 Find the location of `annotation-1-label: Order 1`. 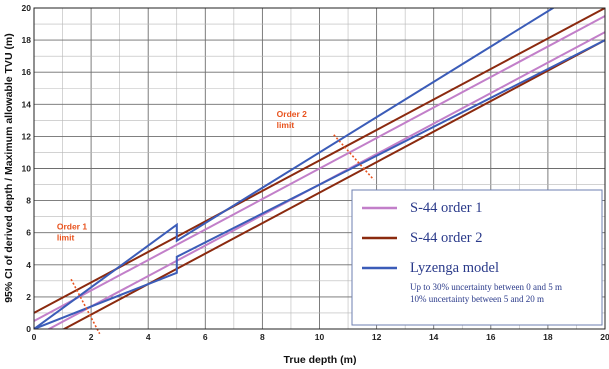

annotation-1-label: Order 1 is located at coordinates (72, 226).